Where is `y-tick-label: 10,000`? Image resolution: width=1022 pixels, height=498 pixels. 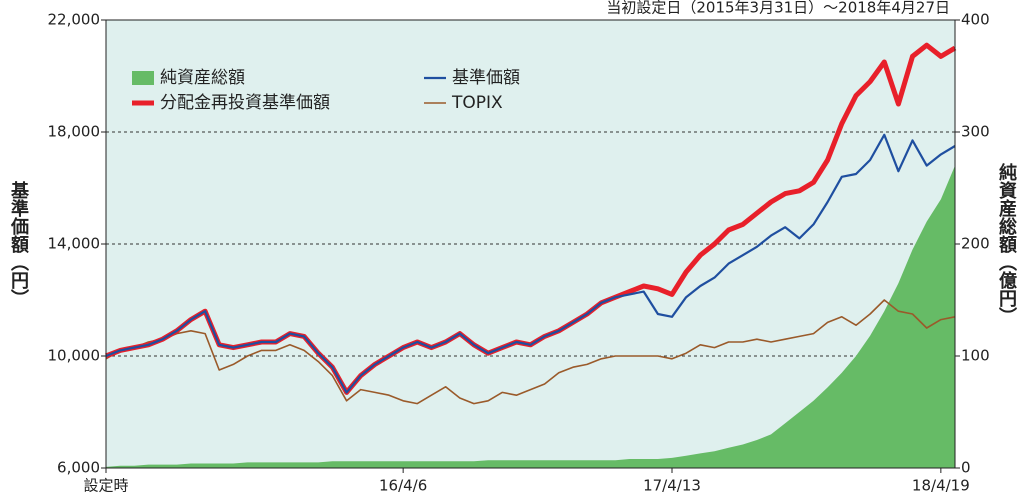 y-tick-label: 10,000 is located at coordinates (74, 356).